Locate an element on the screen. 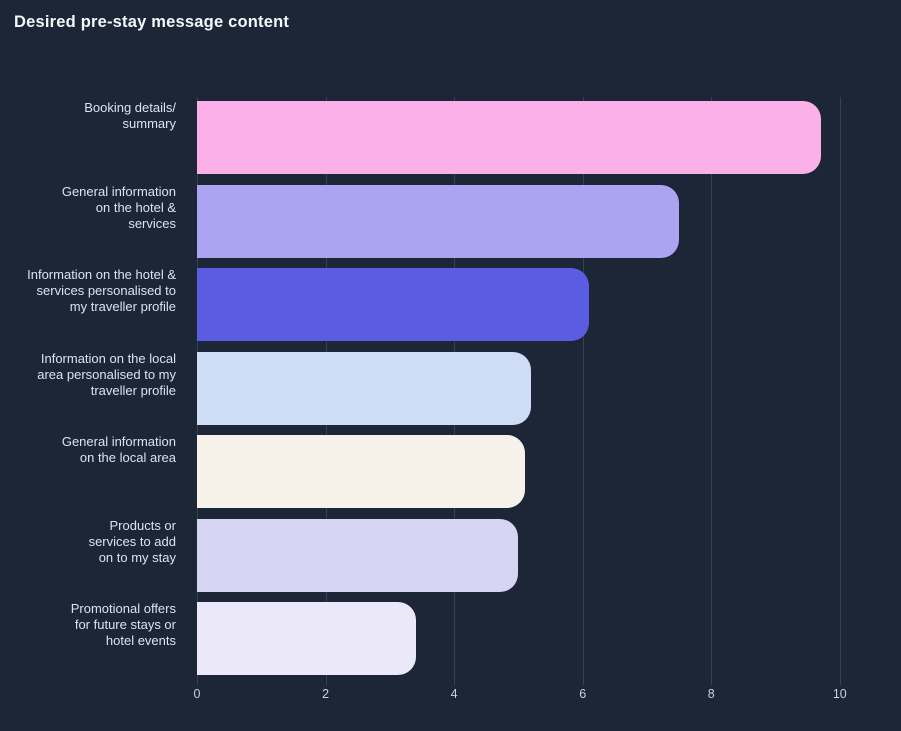 The width and height of the screenshot is (901, 731). x-tick-label: 0 is located at coordinates (197, 694).